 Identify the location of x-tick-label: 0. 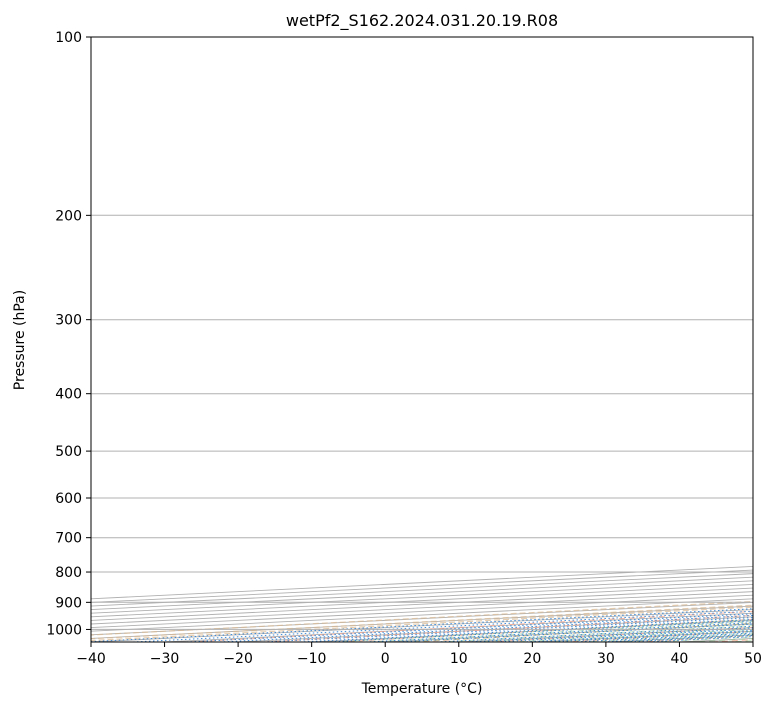
(385, 659).